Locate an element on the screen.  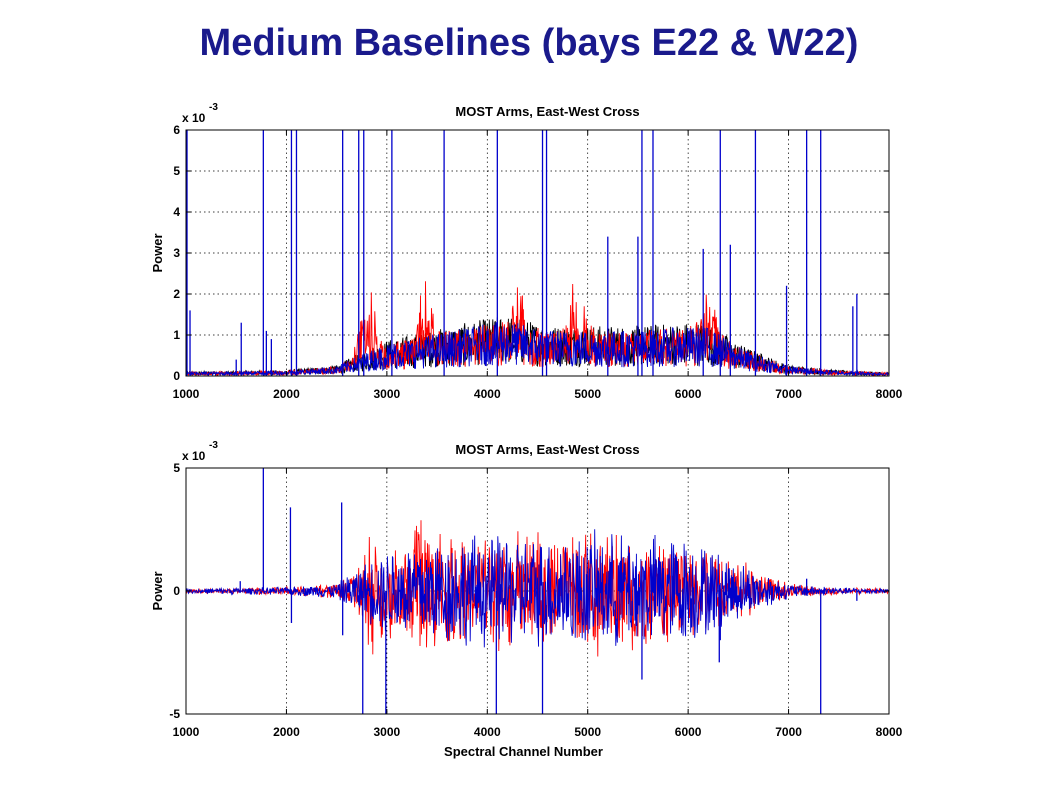
top-xtick-label: 4000 is located at coordinates (487, 394).